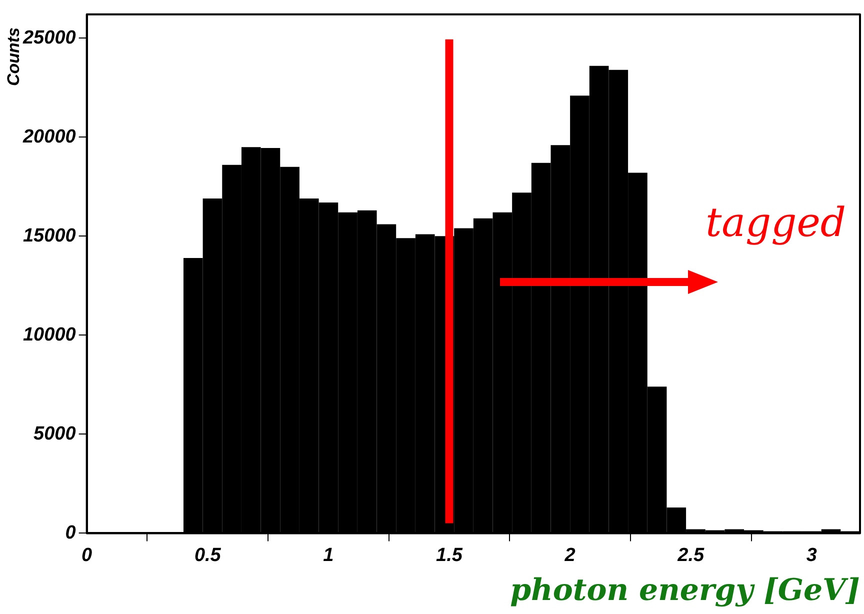 The image size is (864, 614). What do you see at coordinates (208, 555) in the screenshot?
I see `x-tick-label: 0.5` at bounding box center [208, 555].